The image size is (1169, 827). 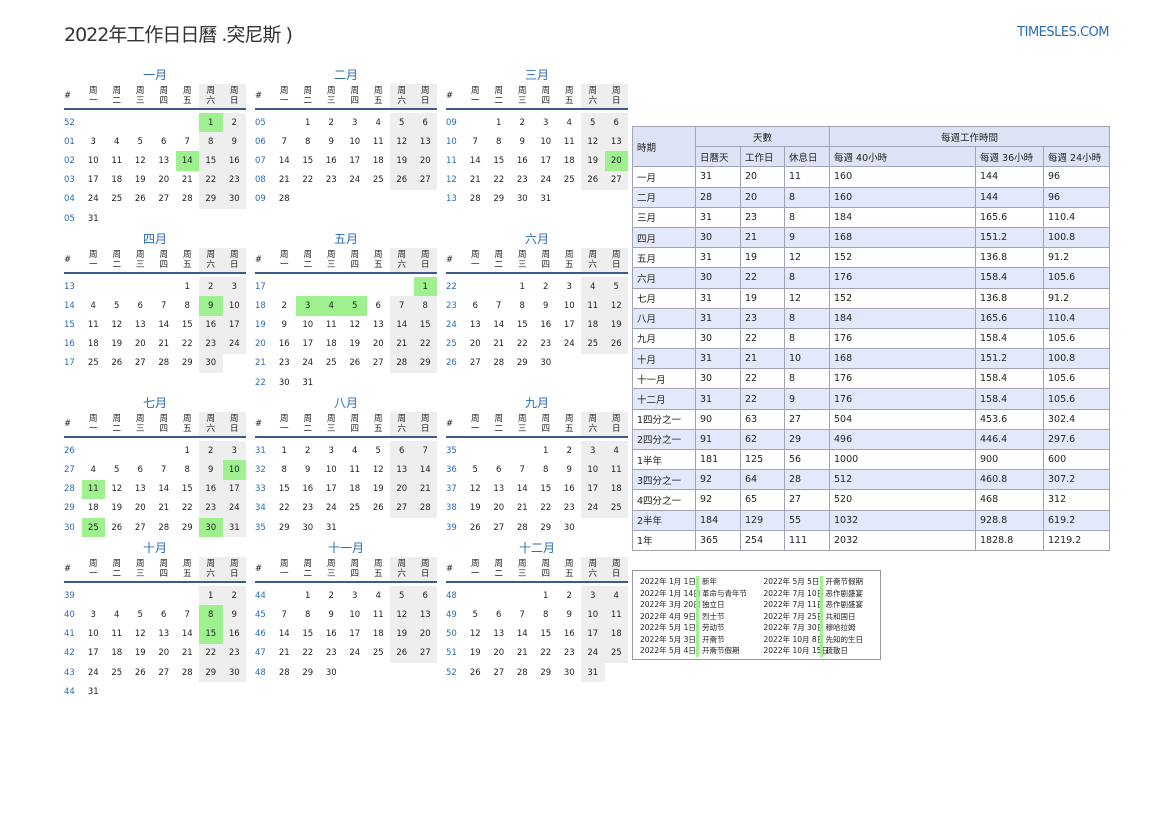 What do you see at coordinates (1076, 157) in the screenshot?
I see `header-cell: 每週 24小時` at bounding box center [1076, 157].